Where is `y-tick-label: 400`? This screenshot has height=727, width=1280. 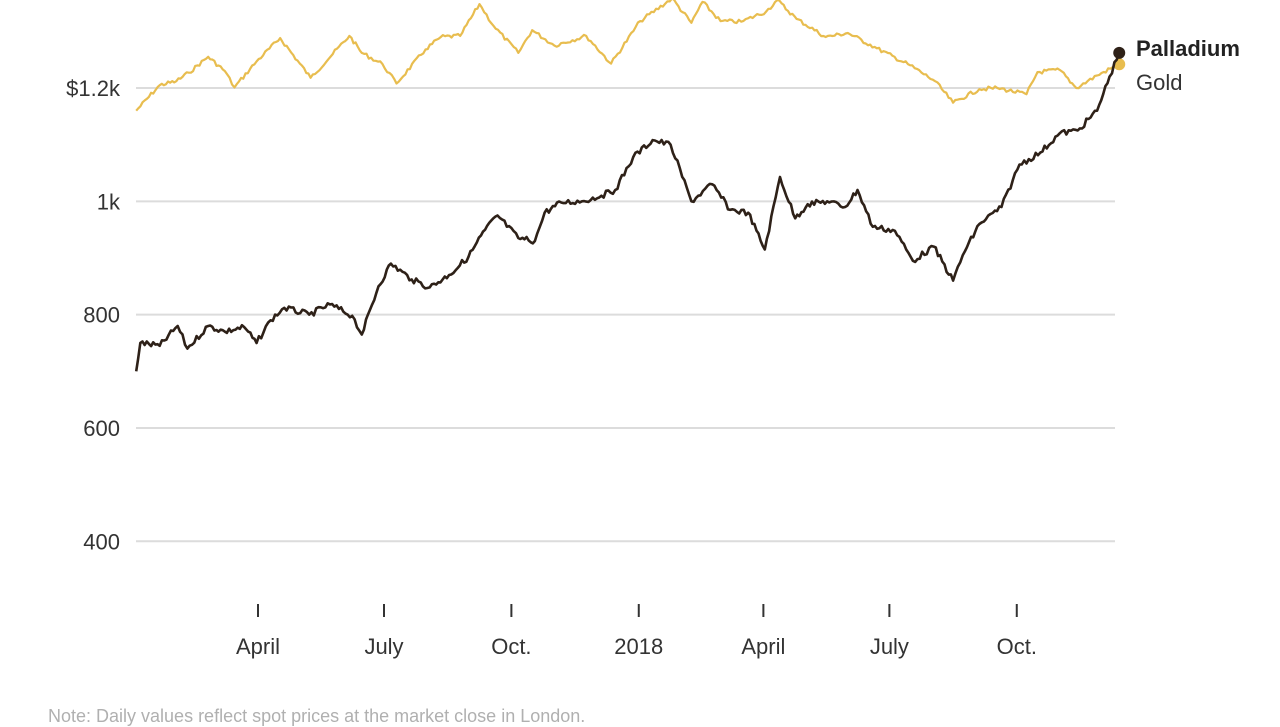 y-tick-label: 400 is located at coordinates (101, 541).